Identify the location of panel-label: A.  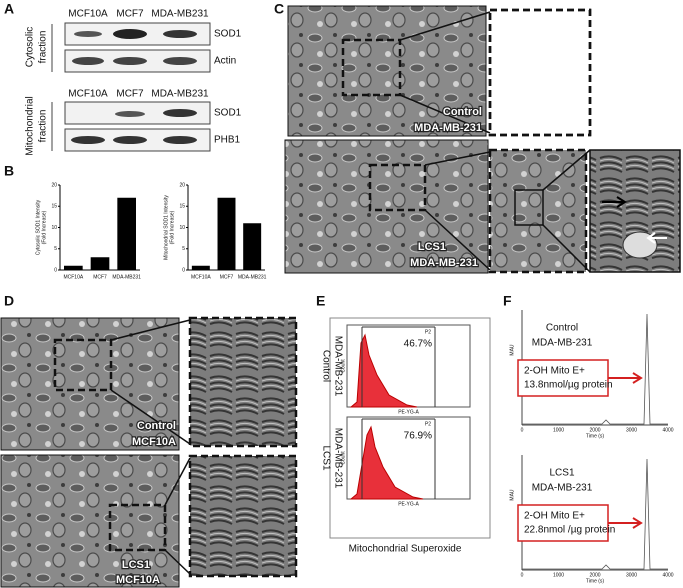
(9, 9).